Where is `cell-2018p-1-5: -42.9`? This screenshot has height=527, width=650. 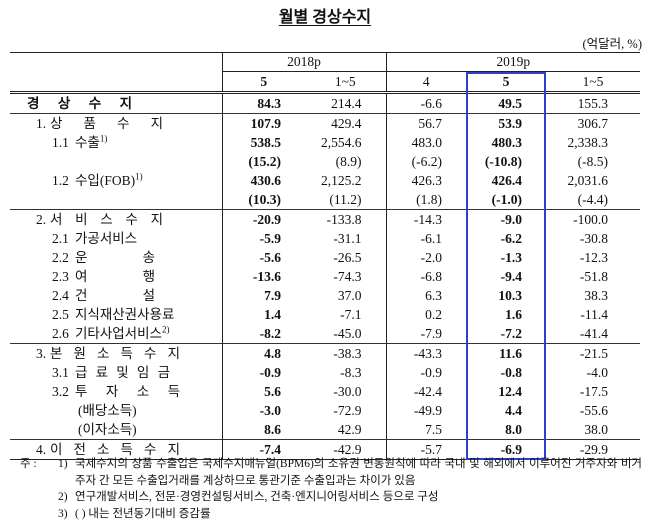 cell-2018p-1-5: -42.9 is located at coordinates (346, 449).